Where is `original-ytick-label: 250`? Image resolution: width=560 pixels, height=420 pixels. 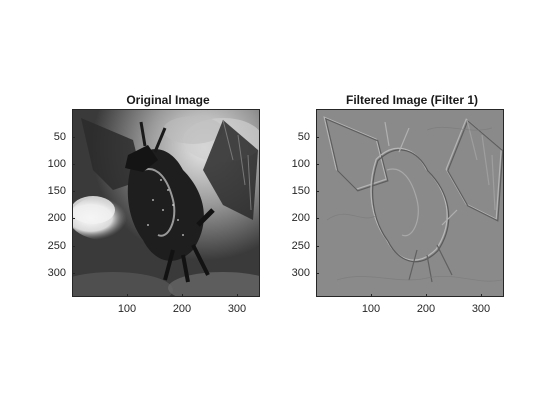 original-ytick-label: 250 is located at coordinates (56, 246).